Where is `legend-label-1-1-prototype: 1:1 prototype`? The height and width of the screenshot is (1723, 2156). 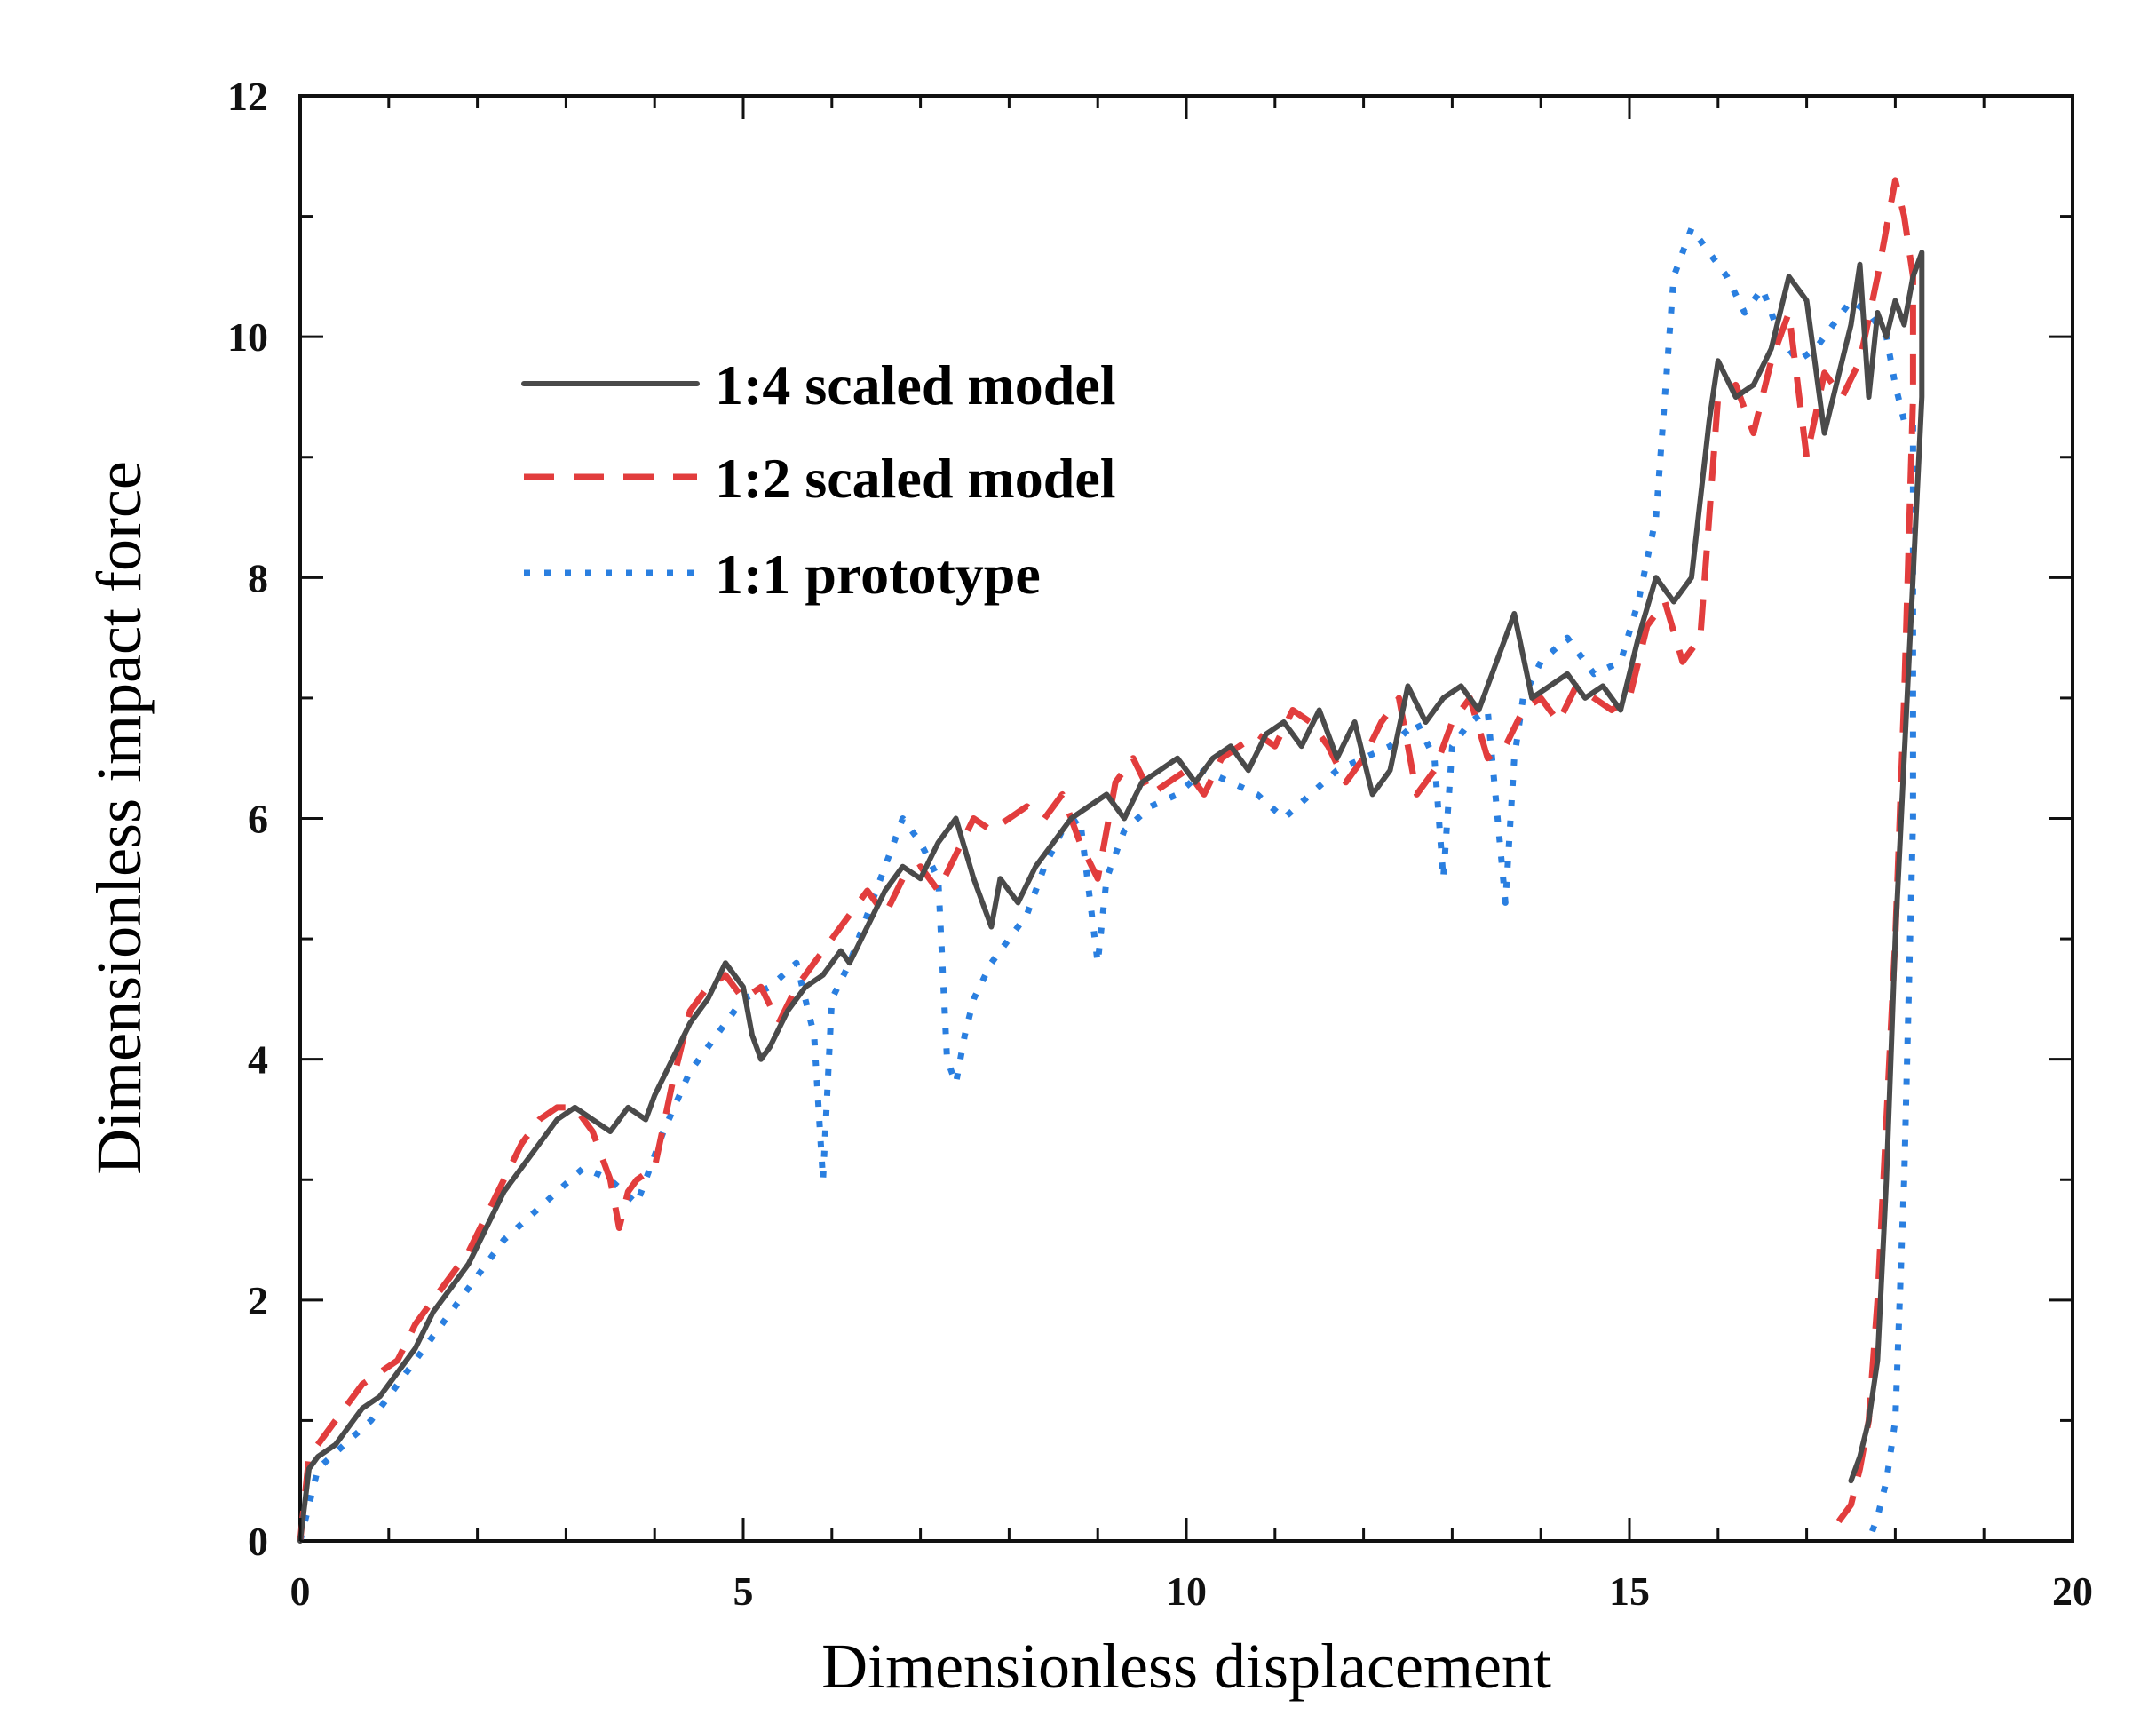 legend-label-1-1-prototype: 1:1 prototype is located at coordinates (878, 574).